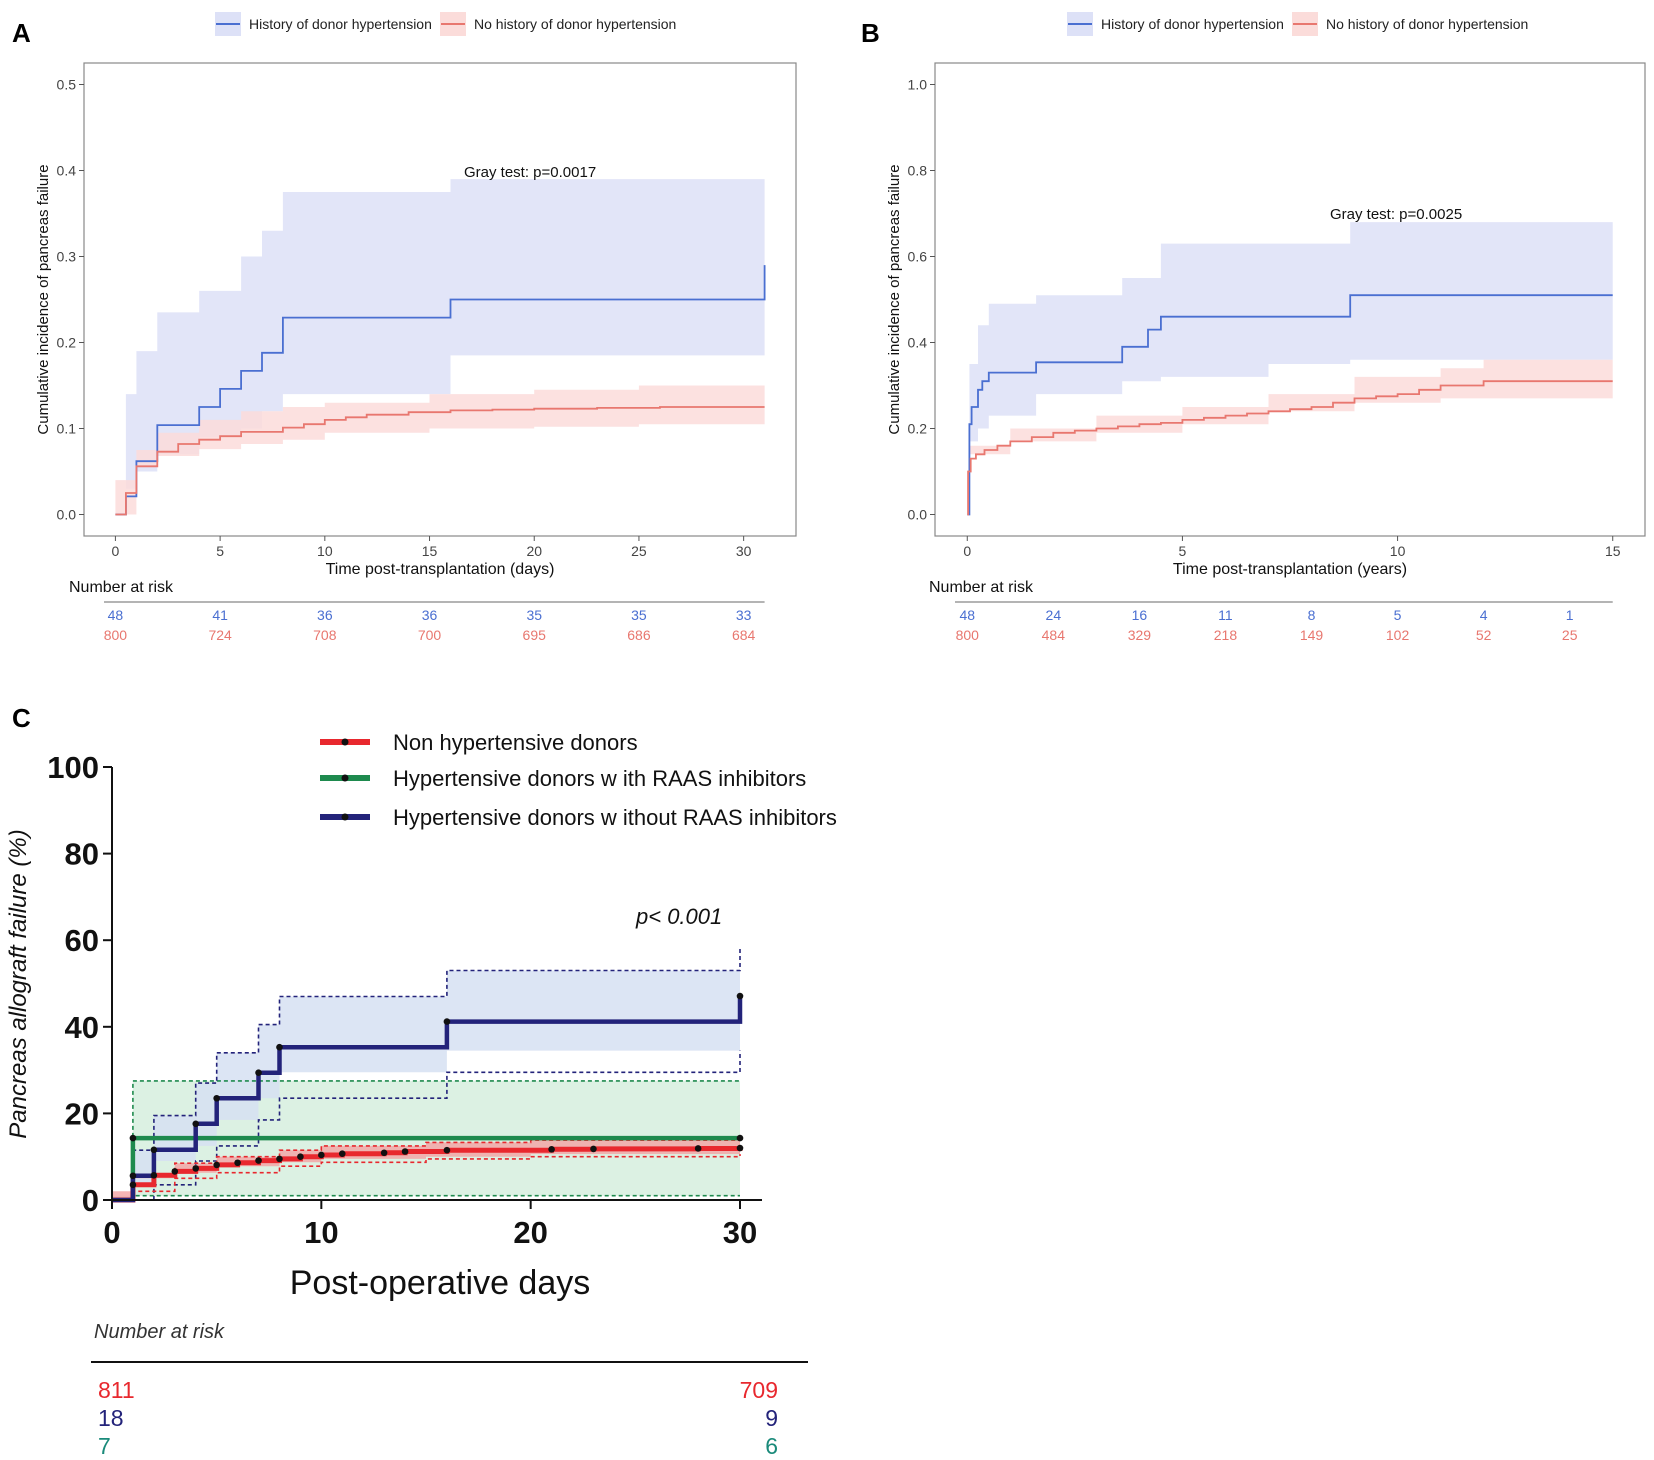 The width and height of the screenshot is (1654, 1460). What do you see at coordinates (918, 171) in the screenshot?
I see `y-tick-label: 0.8` at bounding box center [918, 171].